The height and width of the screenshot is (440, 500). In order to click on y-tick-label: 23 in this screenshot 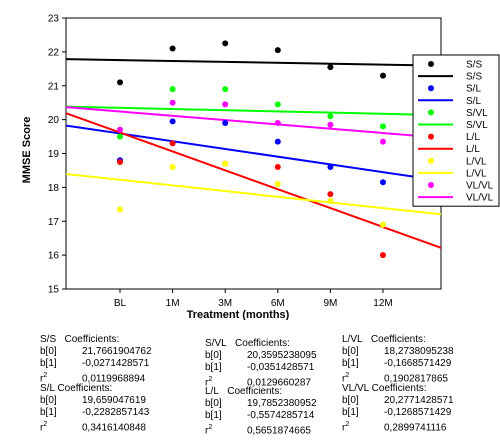, I will do `click(54, 19)`.